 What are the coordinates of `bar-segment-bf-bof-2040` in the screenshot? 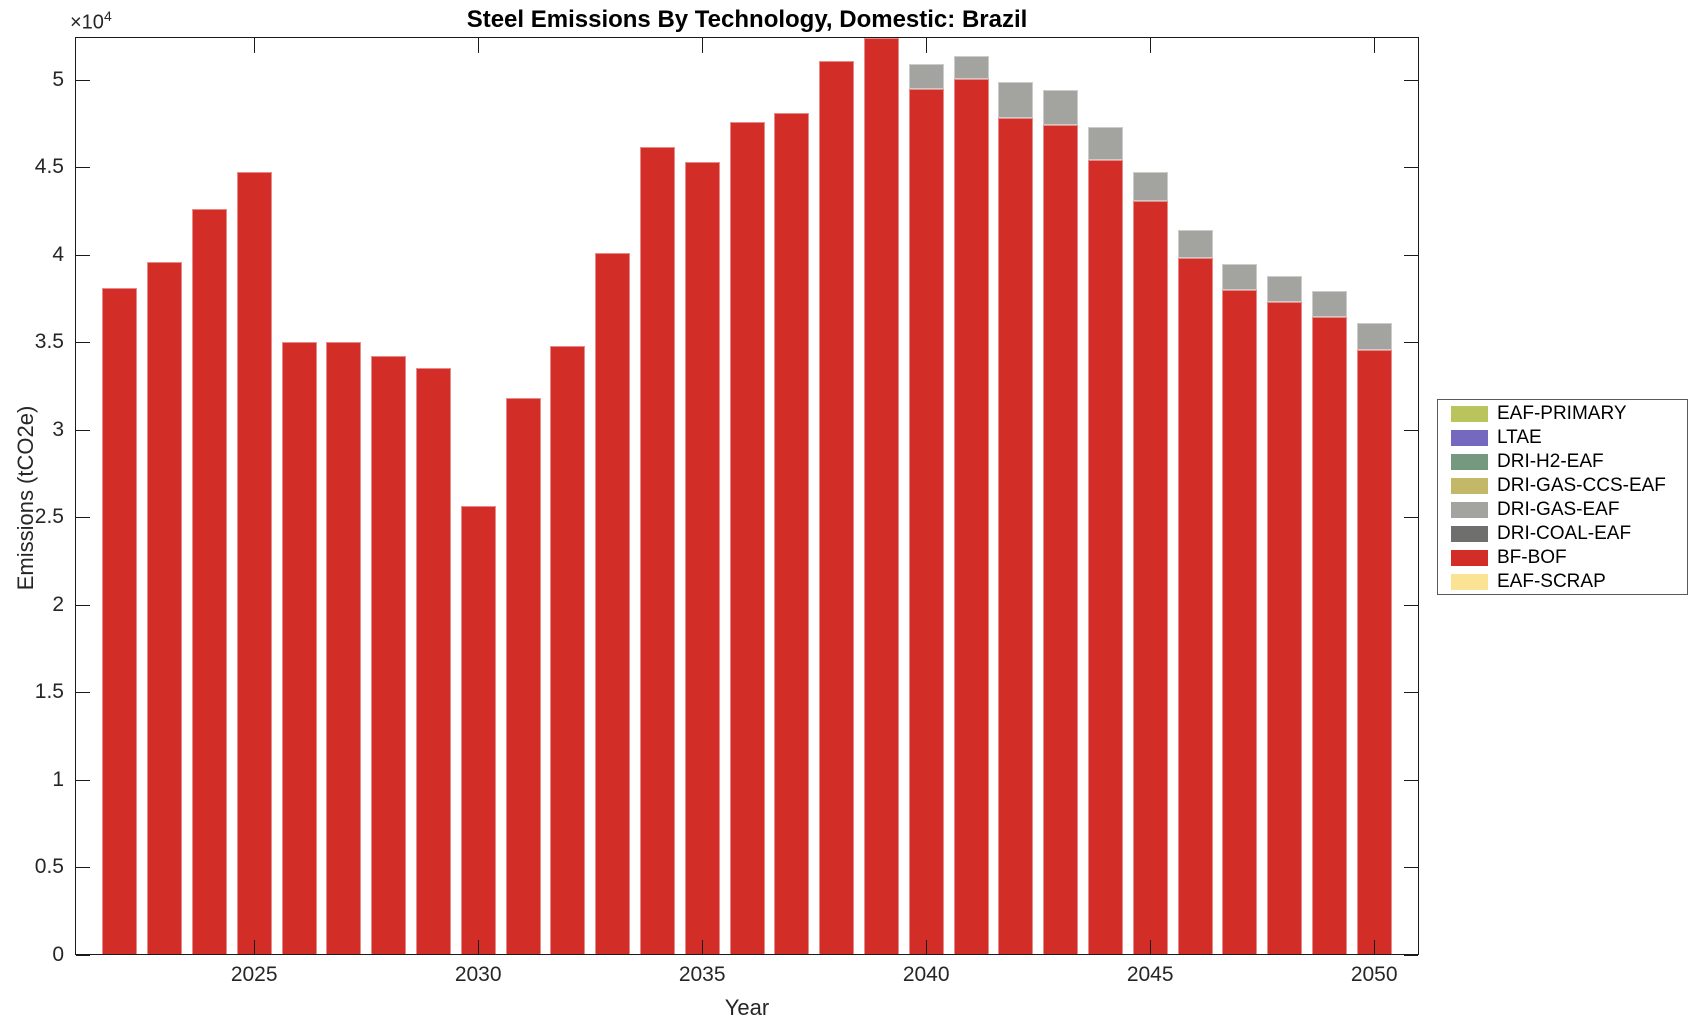 It's located at (926, 521).